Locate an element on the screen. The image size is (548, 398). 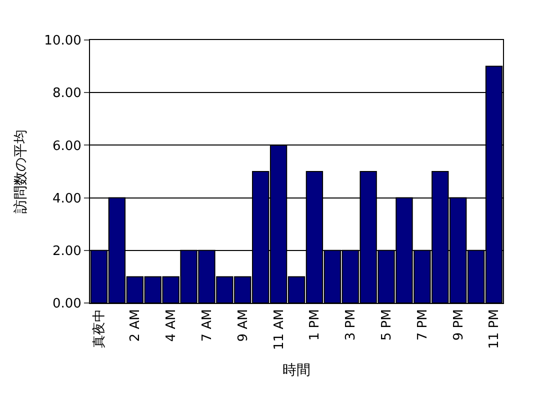
y-tick-label: 4.00 is located at coordinates (67, 198).